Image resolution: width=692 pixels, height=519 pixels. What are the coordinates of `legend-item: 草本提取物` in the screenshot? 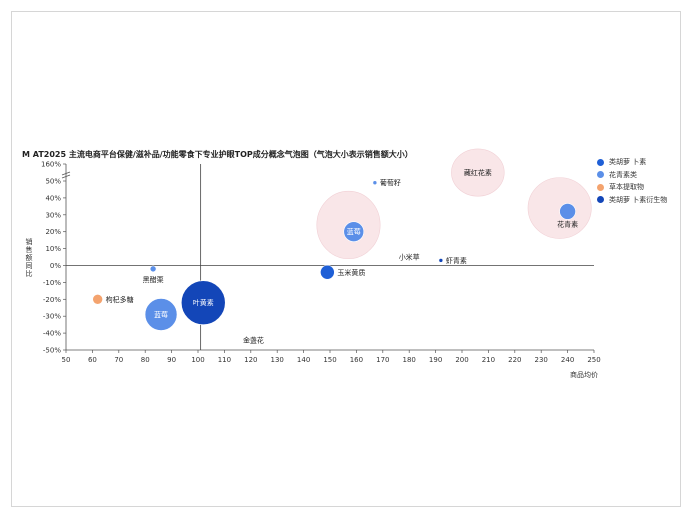 It's located at (632, 187).